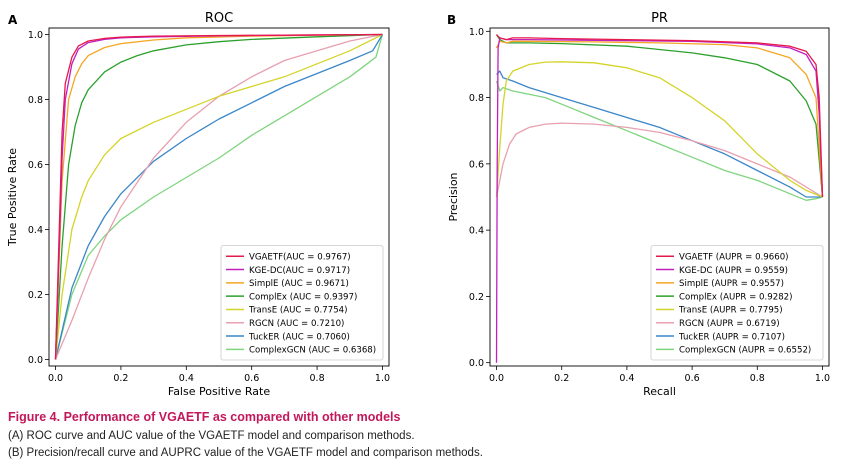  I want to click on legend-entry-3: ComplEx (AUPR = 0.9282), so click(735, 297).